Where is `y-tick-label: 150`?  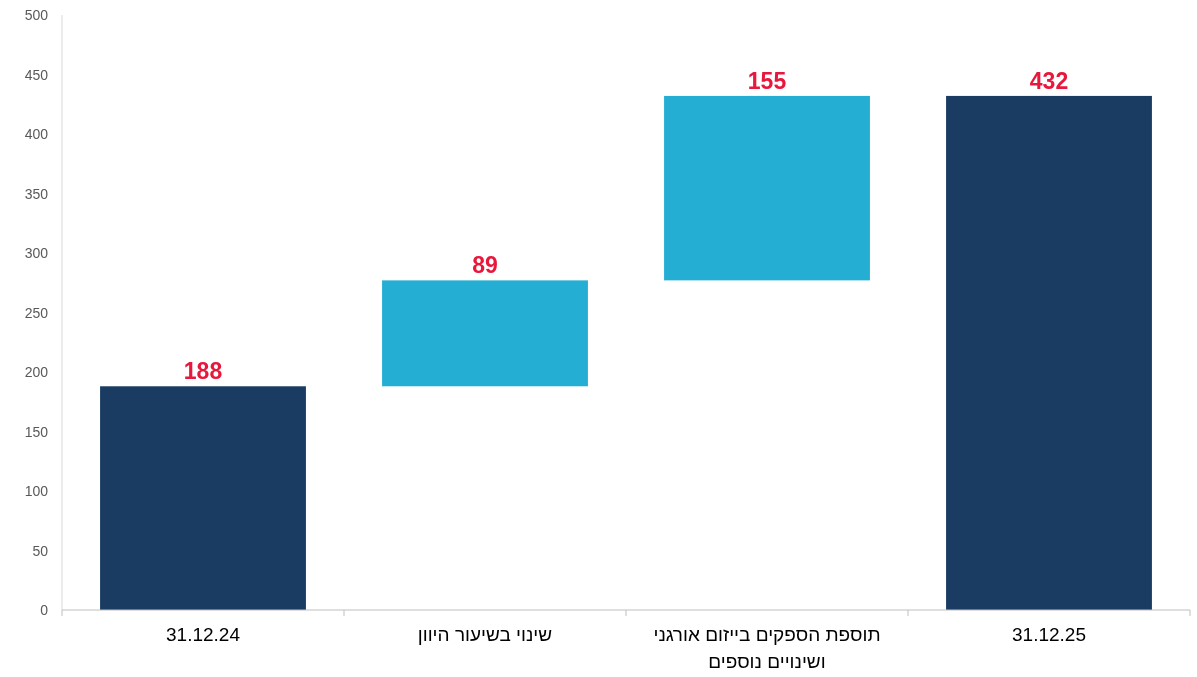 y-tick-label: 150 is located at coordinates (36, 431).